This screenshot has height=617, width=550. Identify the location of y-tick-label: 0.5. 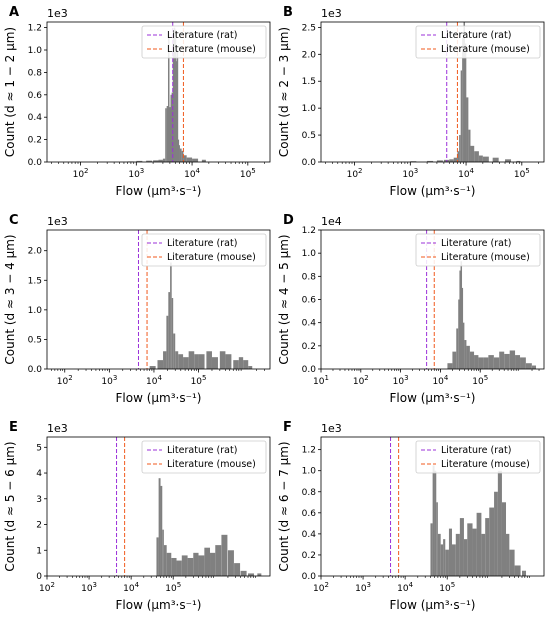
(35, 340).